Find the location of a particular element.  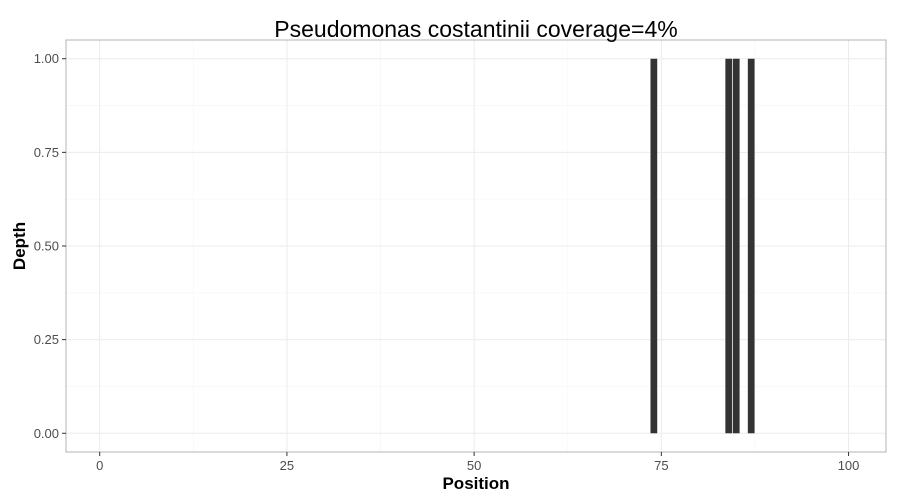

y-axis-ticks: 0.00 0.25 0.50 0.75 1.00 is located at coordinates (50, 246).